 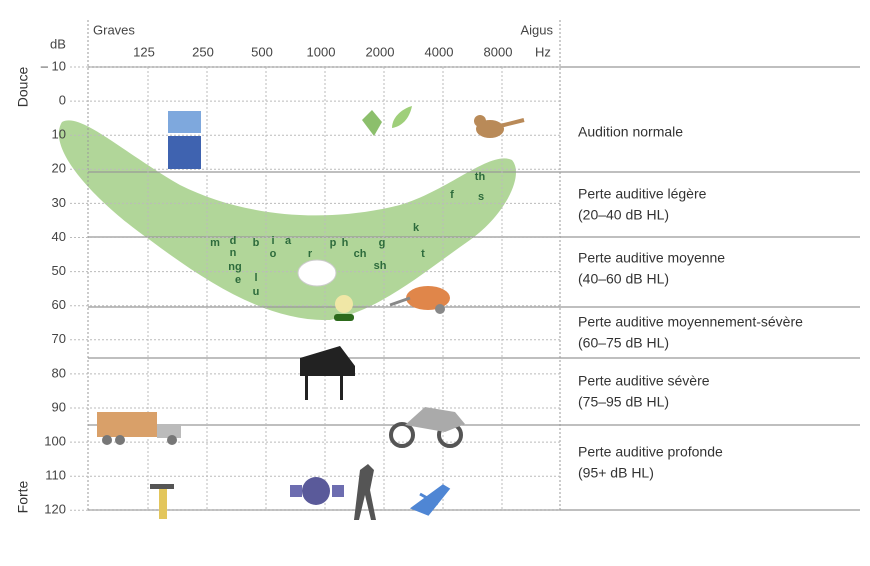 What do you see at coordinates (233, 253) in the screenshot?
I see `phoneme: n` at bounding box center [233, 253].